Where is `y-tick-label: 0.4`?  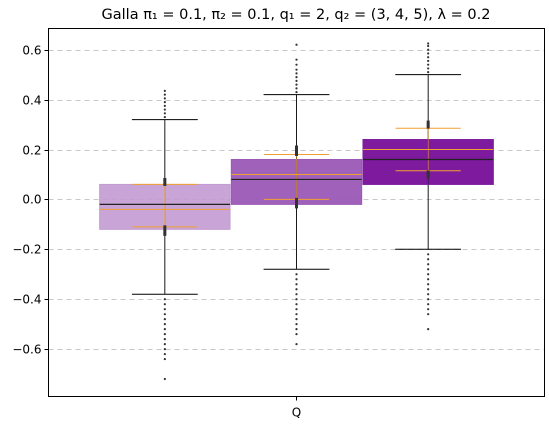
y-tick-label: 0.4 is located at coordinates (31, 101).